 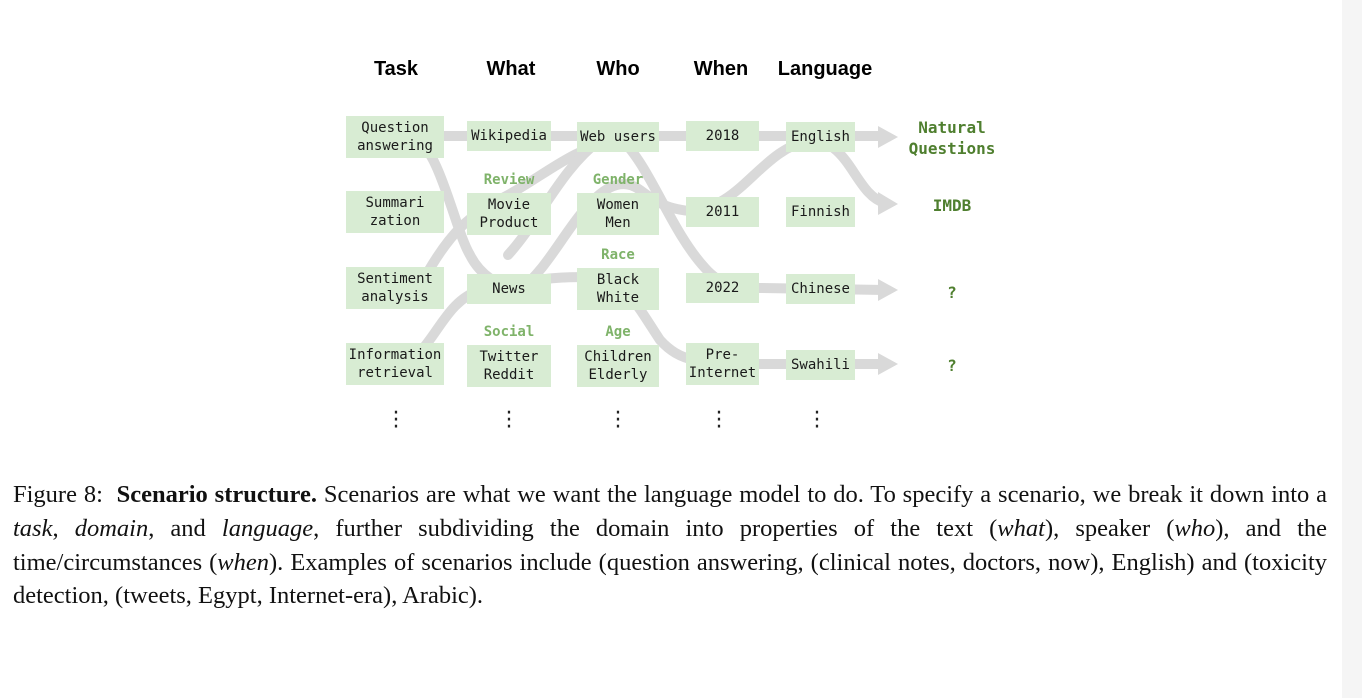 I want to click on result-natural-questions: Natural Questions, so click(x=952, y=138).